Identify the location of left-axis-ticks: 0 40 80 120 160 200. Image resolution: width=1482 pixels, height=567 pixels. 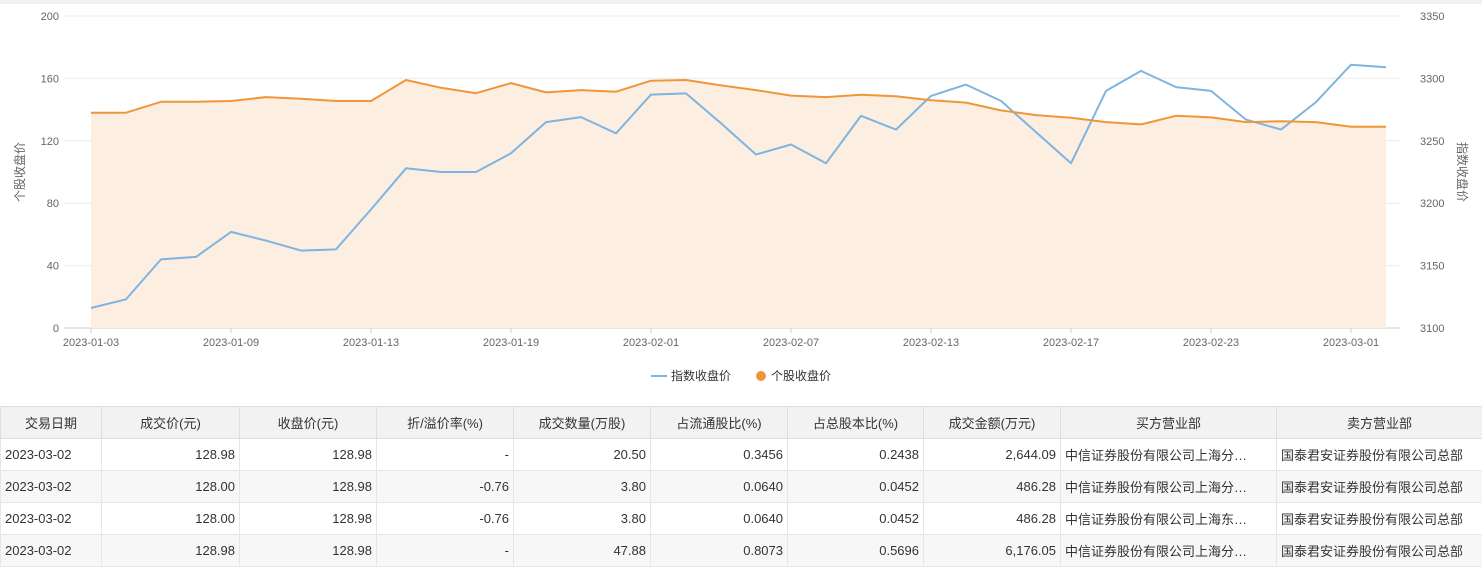
(50, 173).